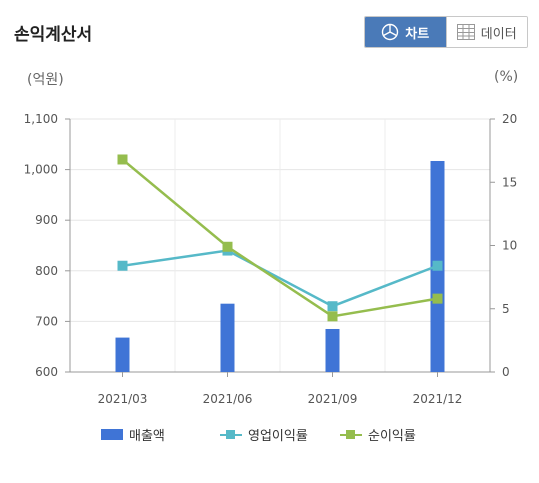 This screenshot has height=483, width=539. Describe the element at coordinates (278, 436) in the screenshot. I see `legend-label-operating-margin: 영업이익률` at that location.